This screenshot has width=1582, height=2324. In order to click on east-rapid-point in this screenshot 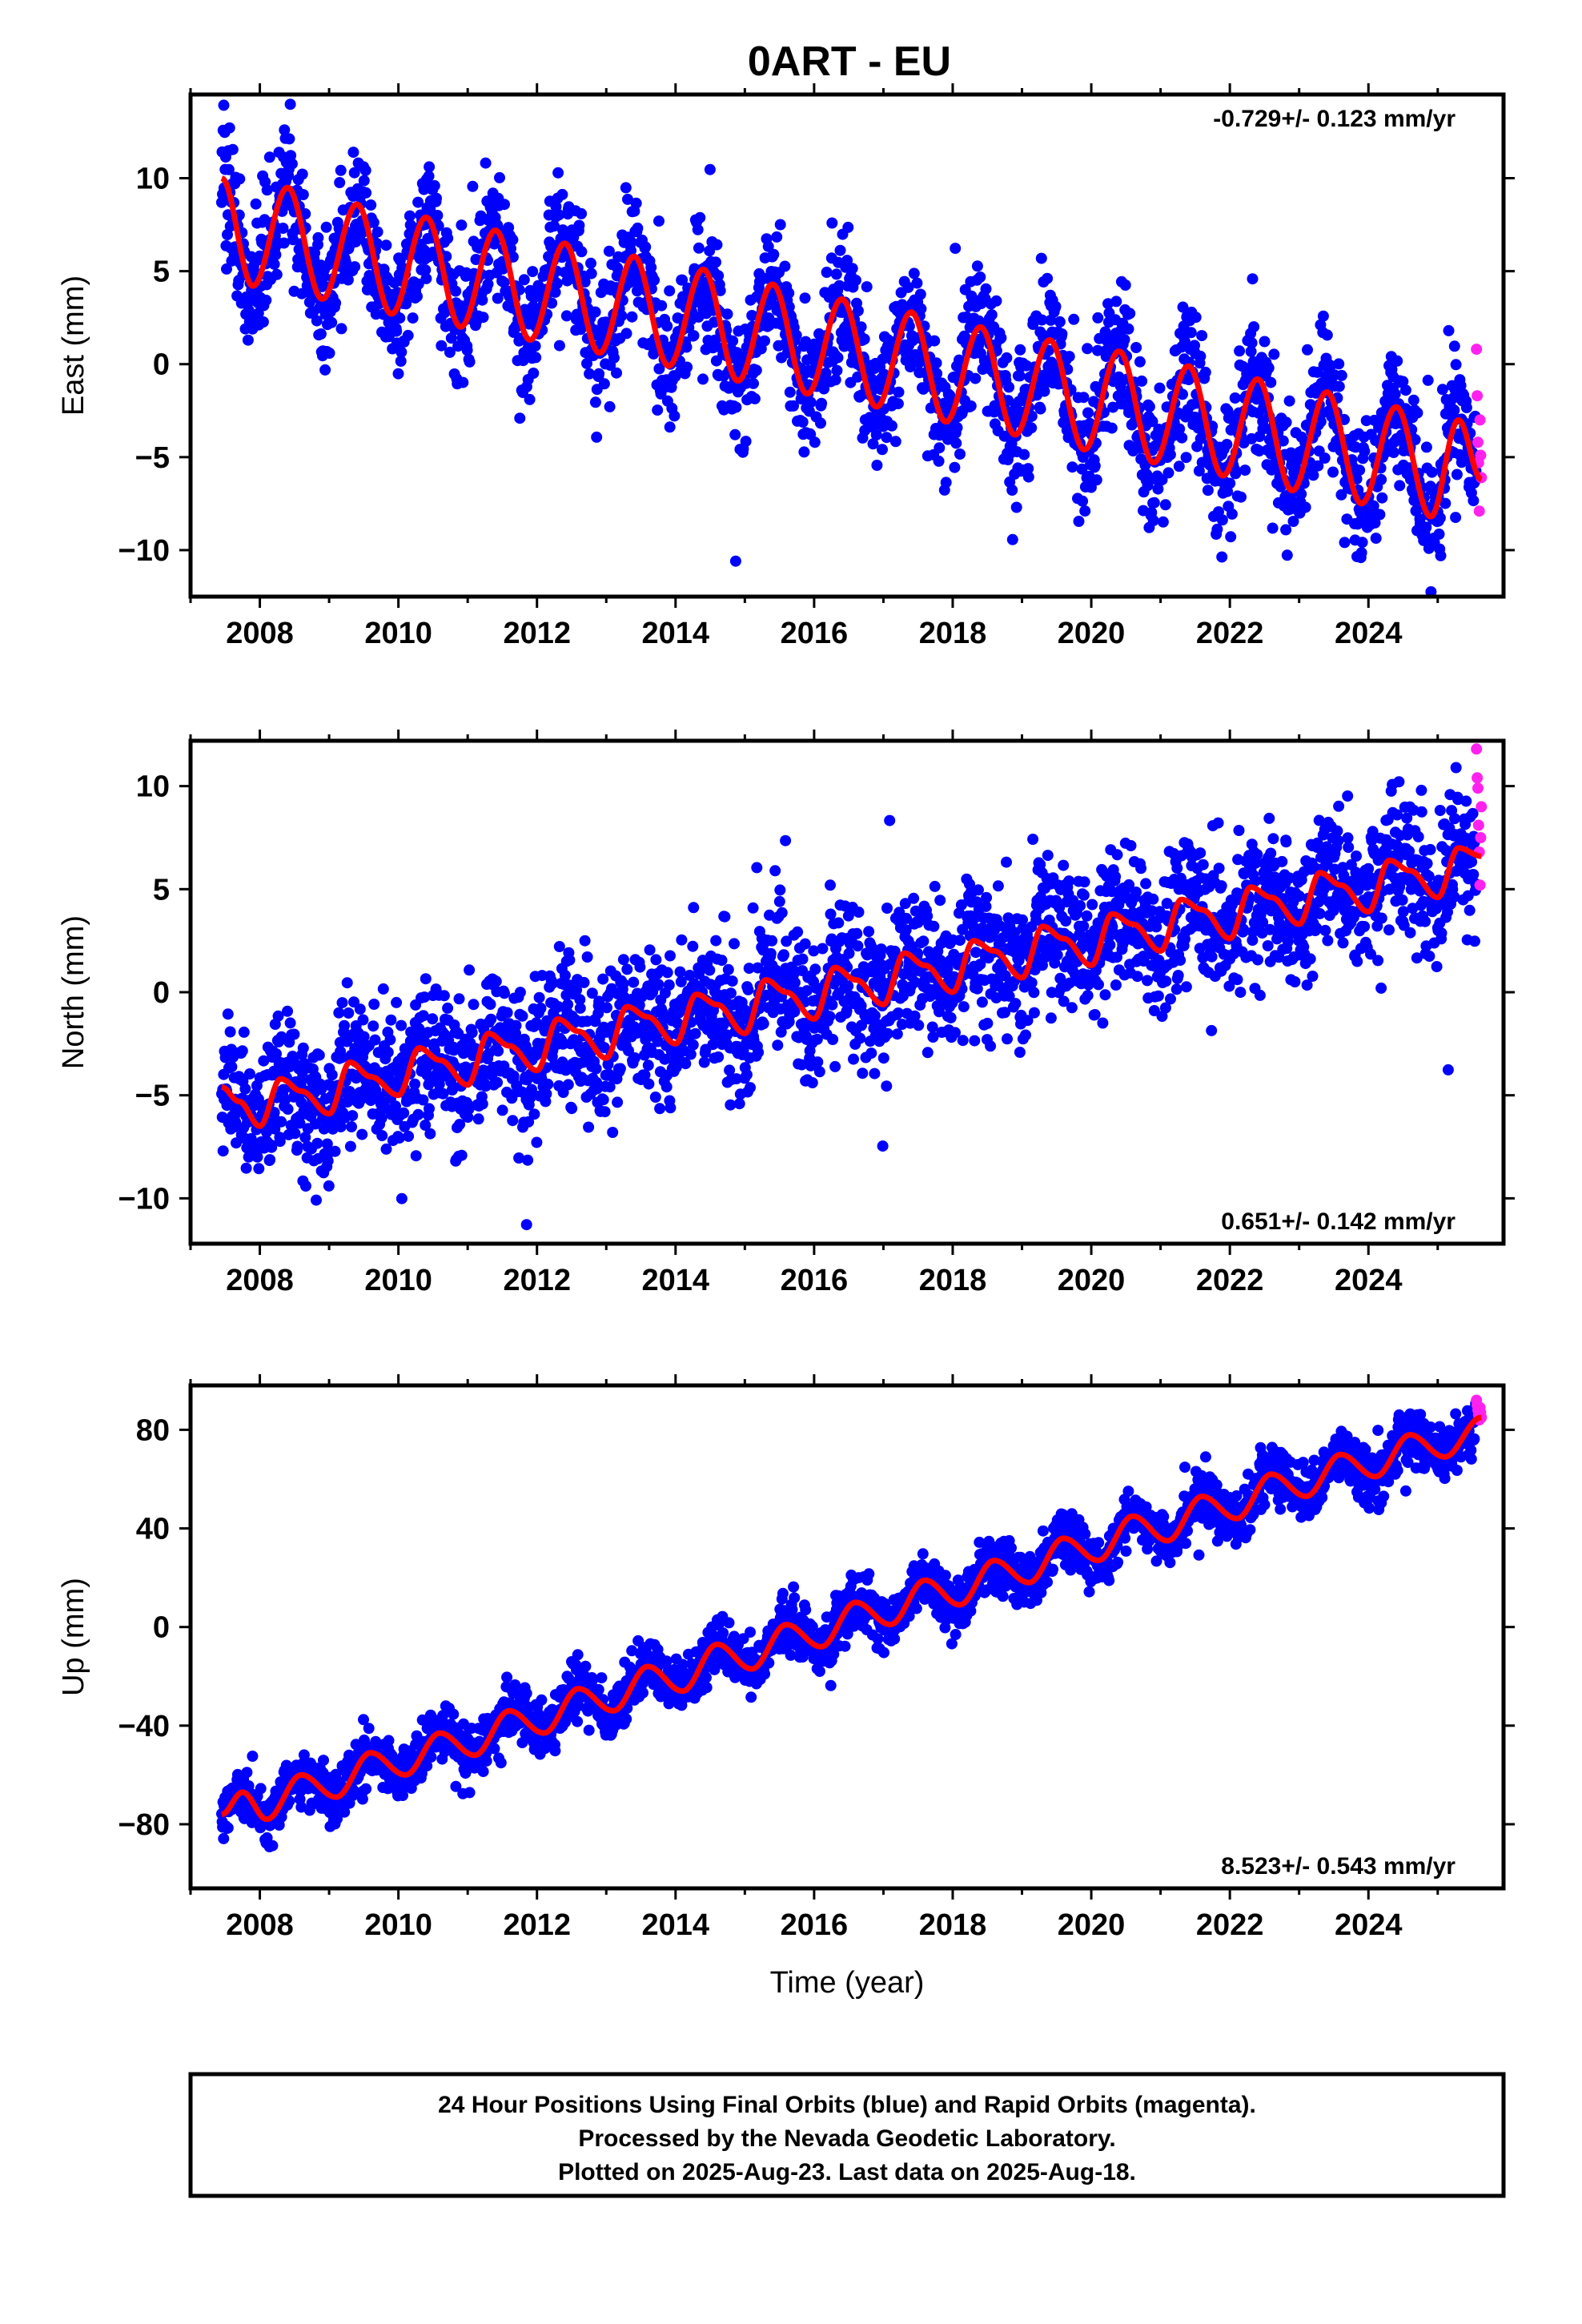, I will do `click(1477, 350)`.